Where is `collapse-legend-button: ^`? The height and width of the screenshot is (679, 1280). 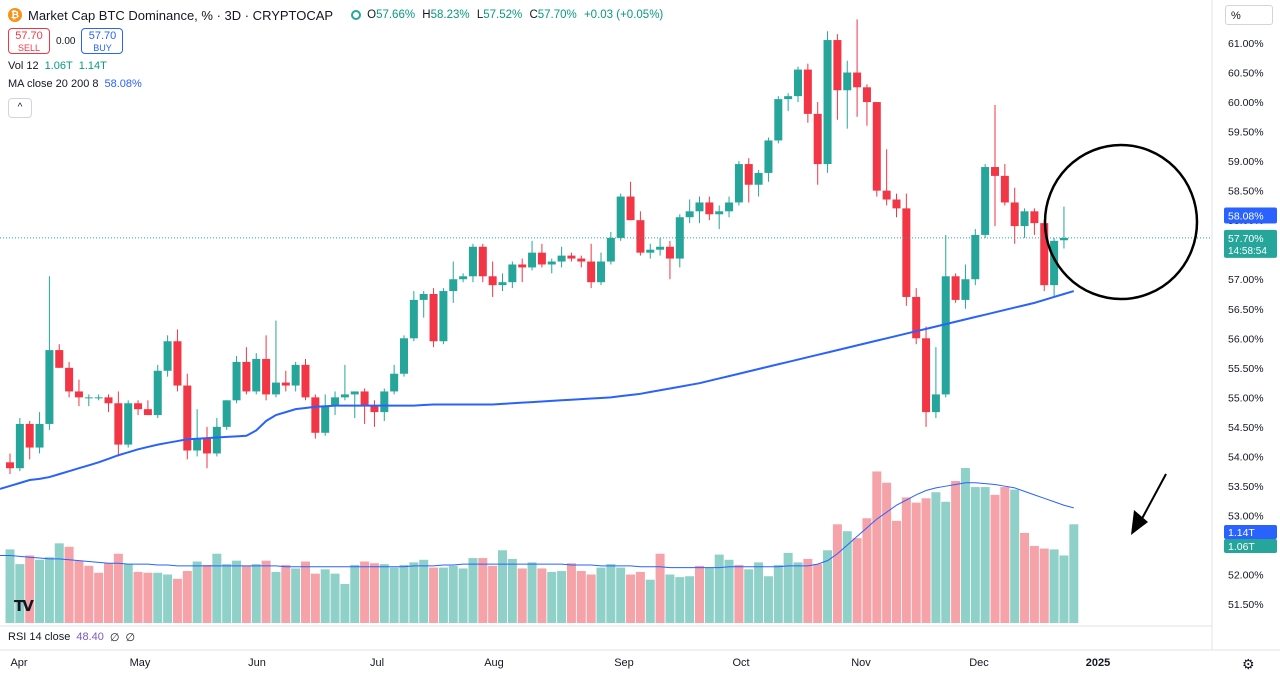 collapse-legend-button: ^ is located at coordinates (20, 108).